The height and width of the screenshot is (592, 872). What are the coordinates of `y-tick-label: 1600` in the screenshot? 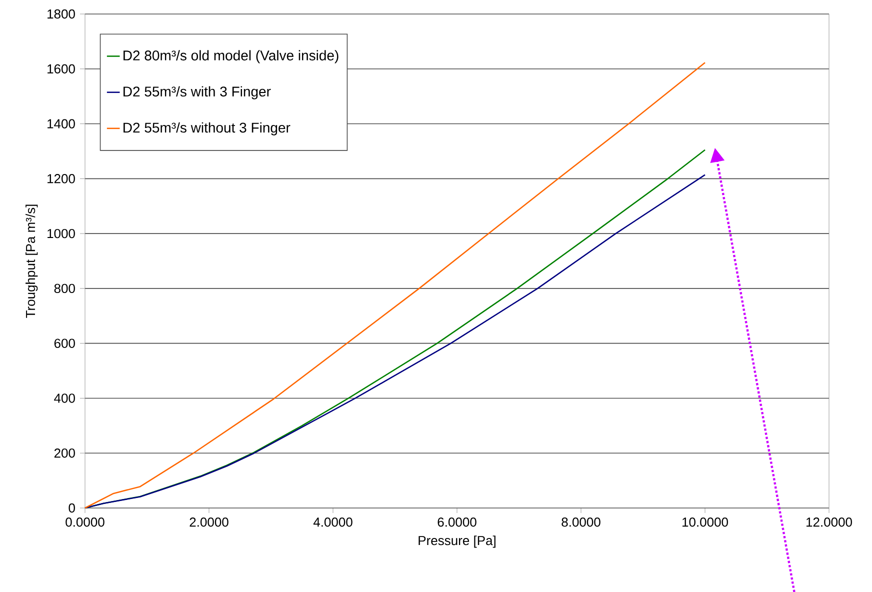 It's located at (61, 69).